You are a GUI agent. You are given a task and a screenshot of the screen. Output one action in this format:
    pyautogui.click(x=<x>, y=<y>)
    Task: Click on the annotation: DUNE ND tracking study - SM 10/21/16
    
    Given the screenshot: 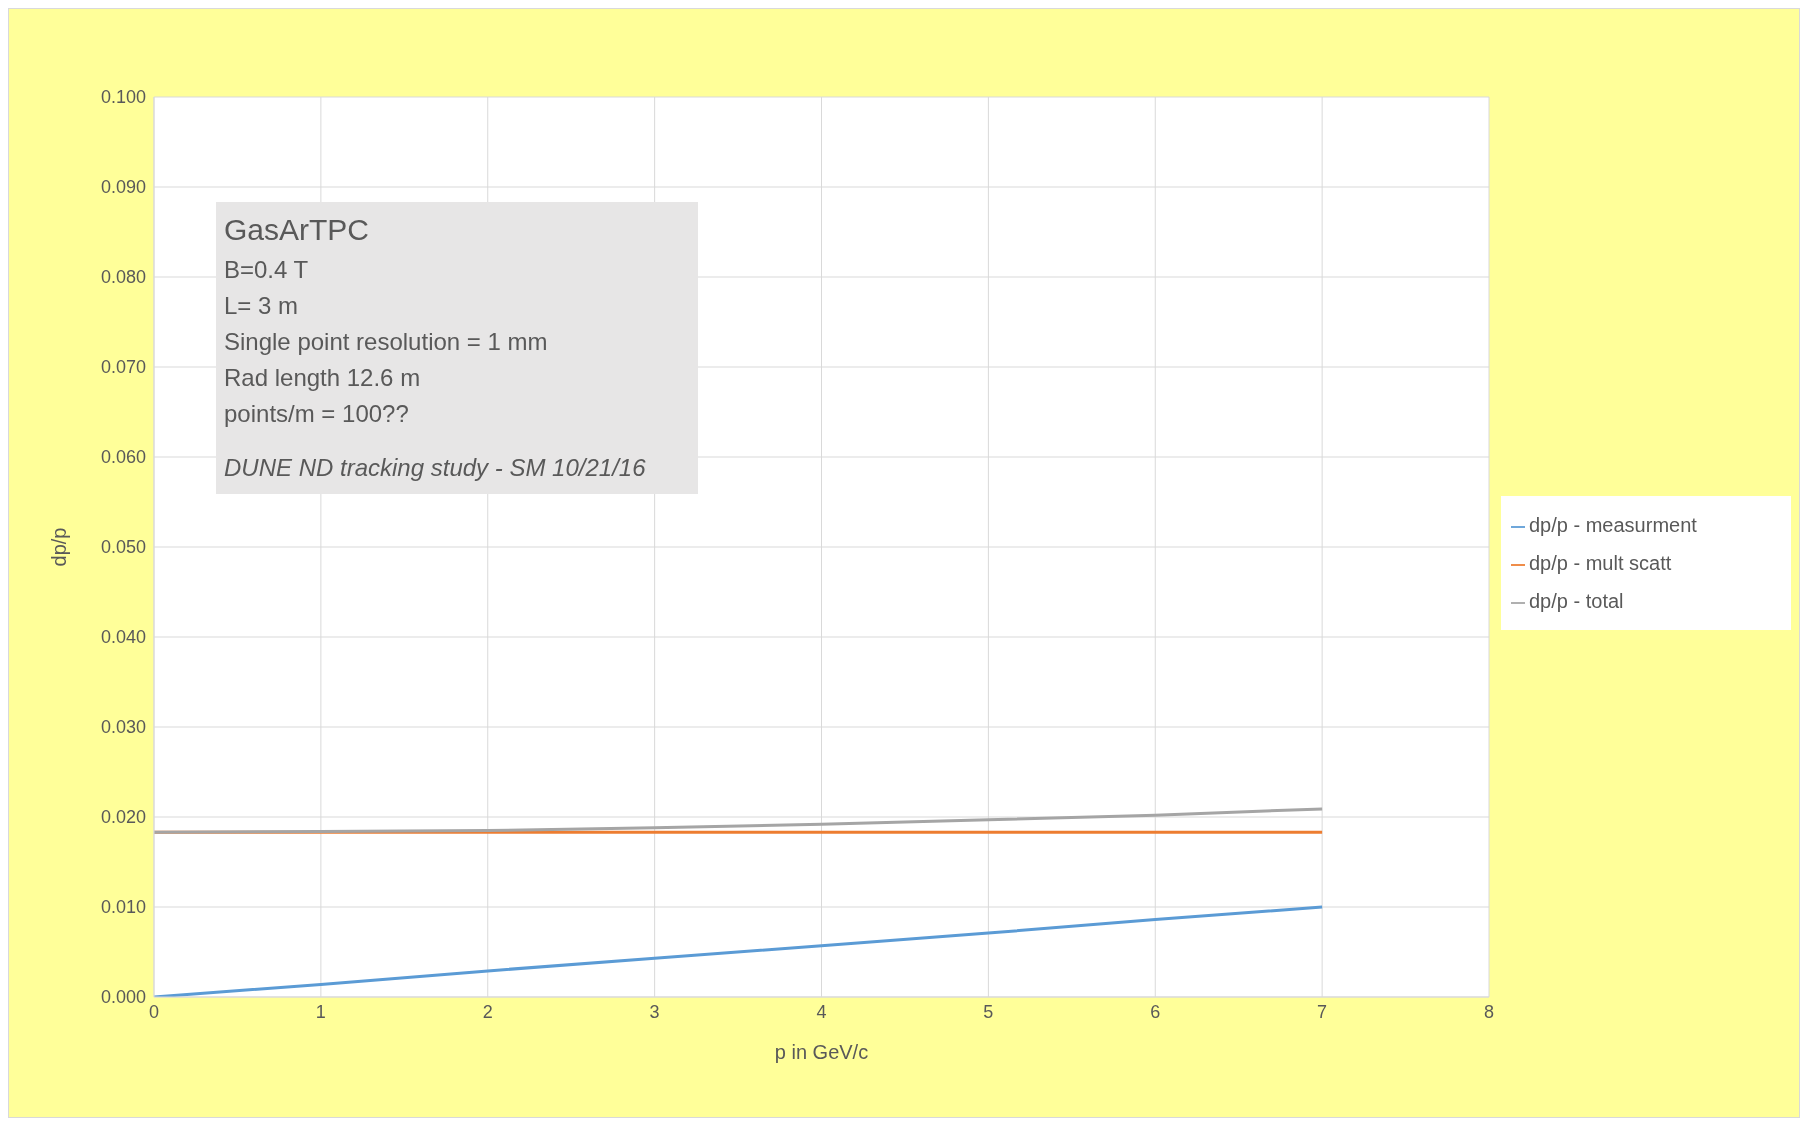 What is the action you would take?
    pyautogui.click(x=435, y=468)
    